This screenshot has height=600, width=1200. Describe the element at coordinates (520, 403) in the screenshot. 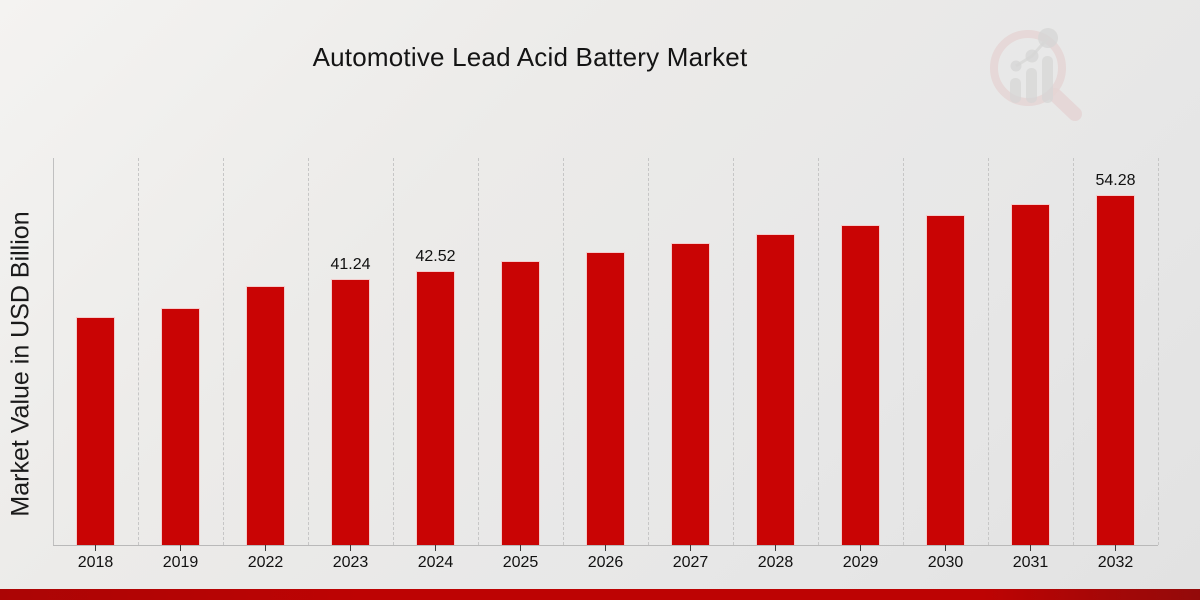

I see `bar-2025` at that location.